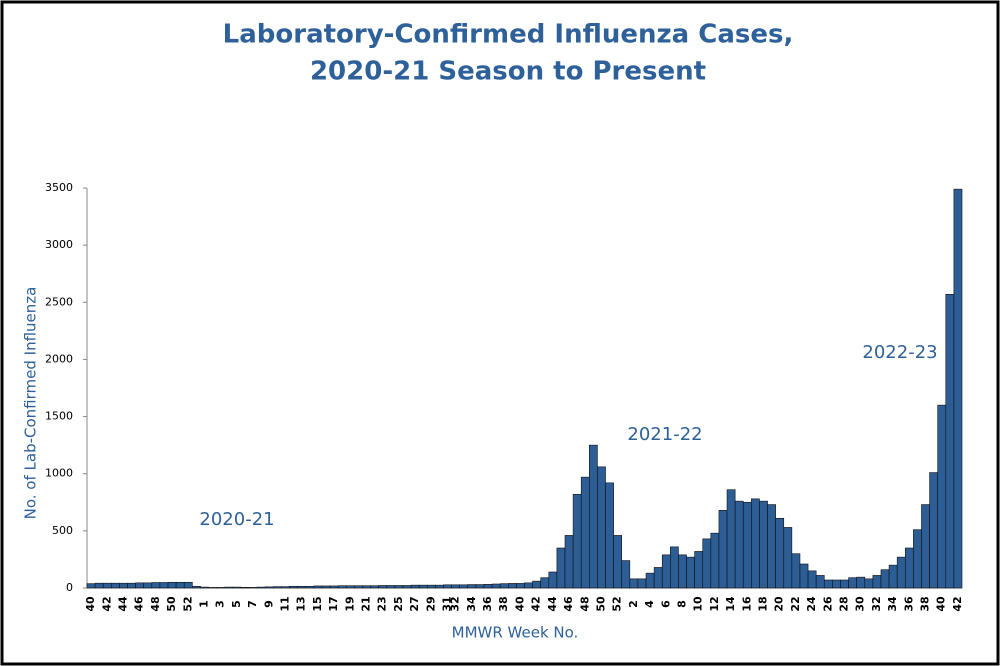 The height and width of the screenshot is (666, 1000). I want to click on x-tick-label: 22, so click(795, 603).